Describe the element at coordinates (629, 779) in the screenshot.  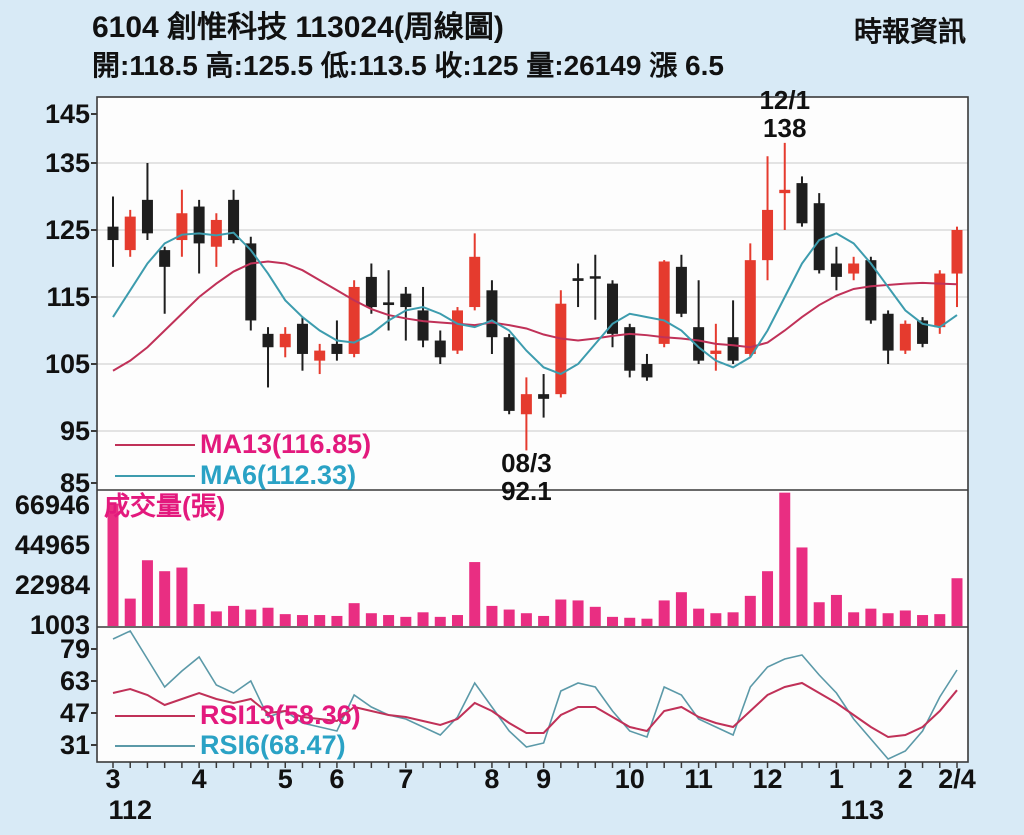
I see `month-axis-label: 10` at that location.